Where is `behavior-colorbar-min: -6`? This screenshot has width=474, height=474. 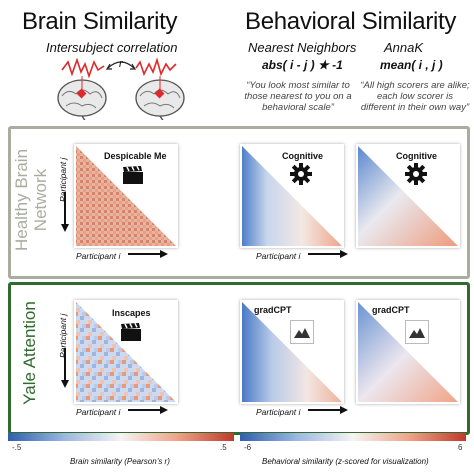
behavior-colorbar-min: -6 is located at coordinates (248, 447).